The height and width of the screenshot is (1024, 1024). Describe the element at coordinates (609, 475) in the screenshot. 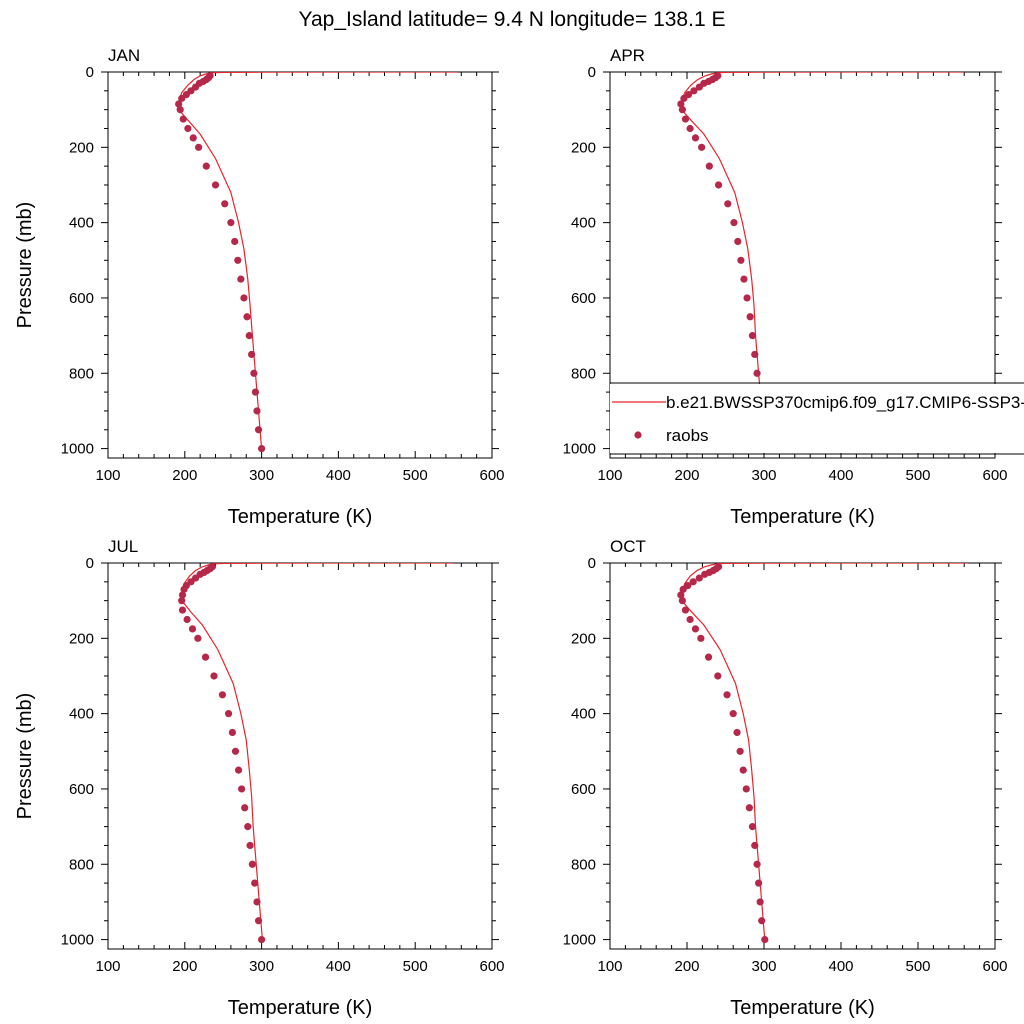

I see `x-tick-label: 100` at that location.